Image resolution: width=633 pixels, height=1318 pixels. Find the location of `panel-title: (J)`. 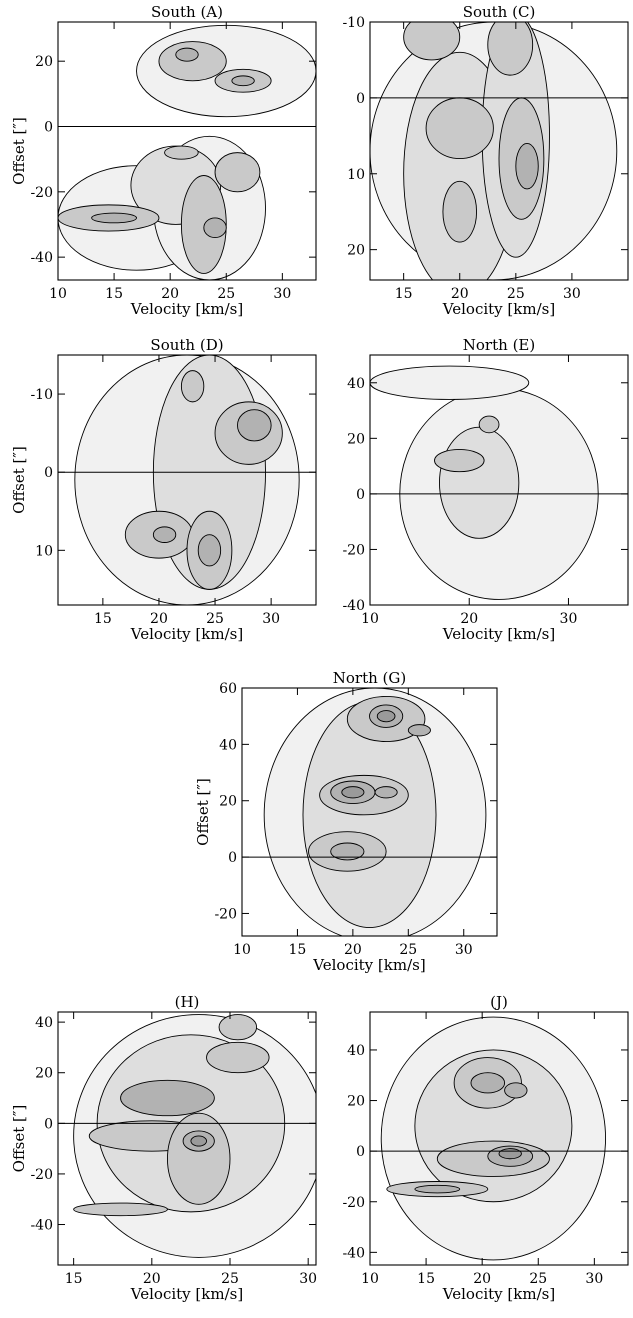

panel-title: (J) is located at coordinates (499, 1002).